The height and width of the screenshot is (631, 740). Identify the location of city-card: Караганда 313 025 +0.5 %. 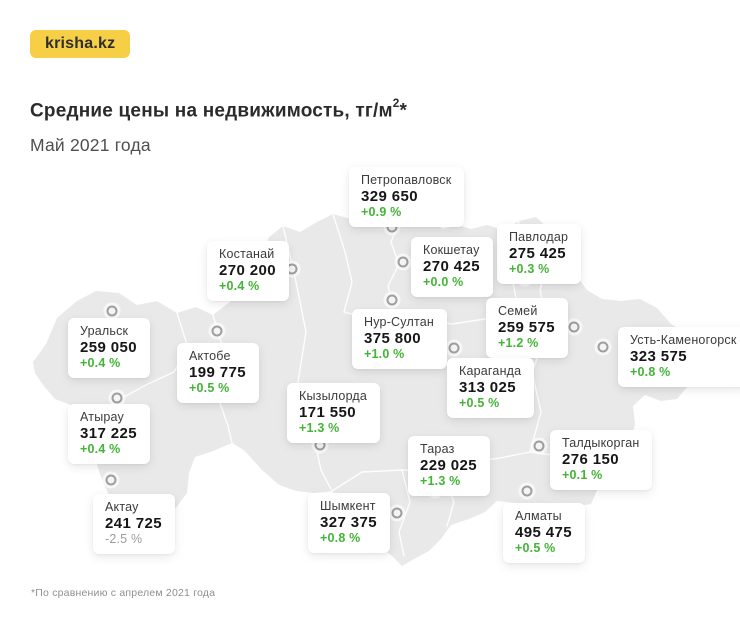
(491, 388).